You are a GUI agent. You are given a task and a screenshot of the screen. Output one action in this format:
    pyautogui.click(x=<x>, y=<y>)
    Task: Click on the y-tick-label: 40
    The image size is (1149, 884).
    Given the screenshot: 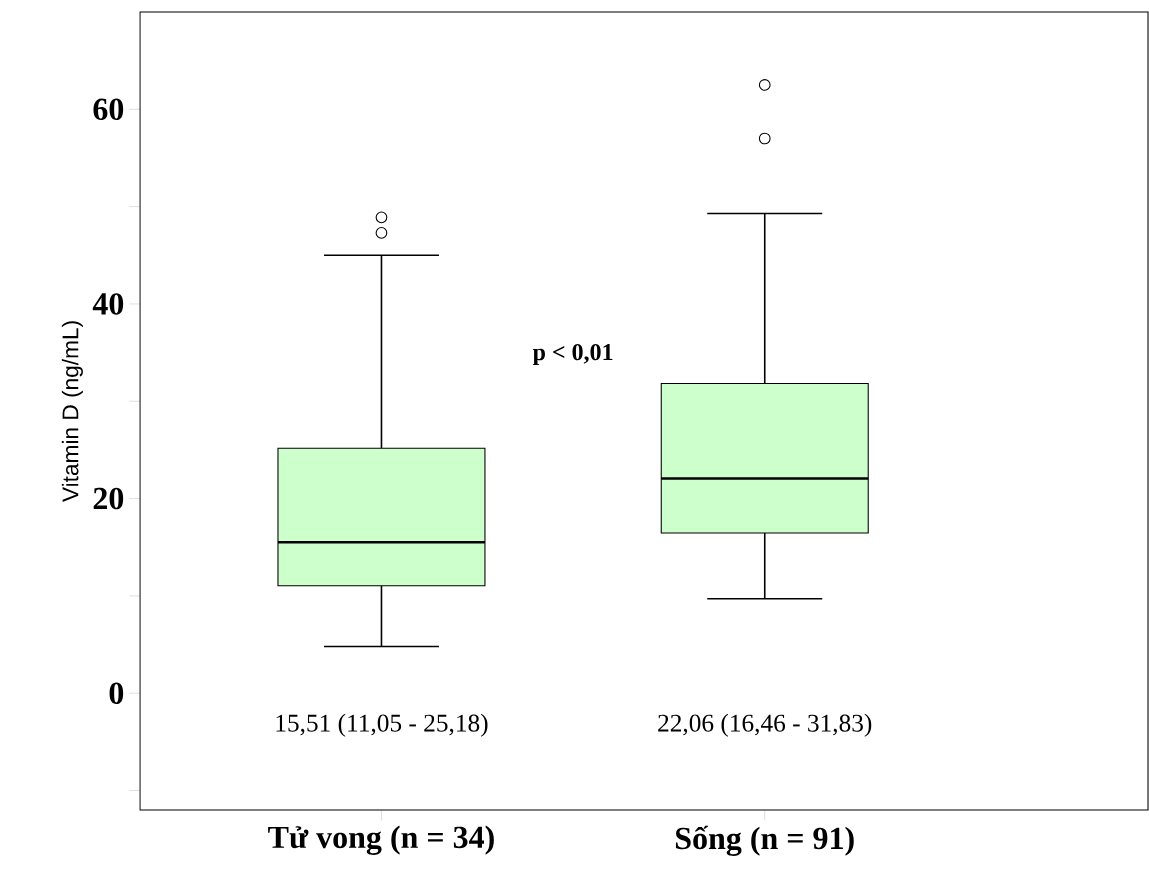 What is the action you would take?
    pyautogui.click(x=108, y=304)
    